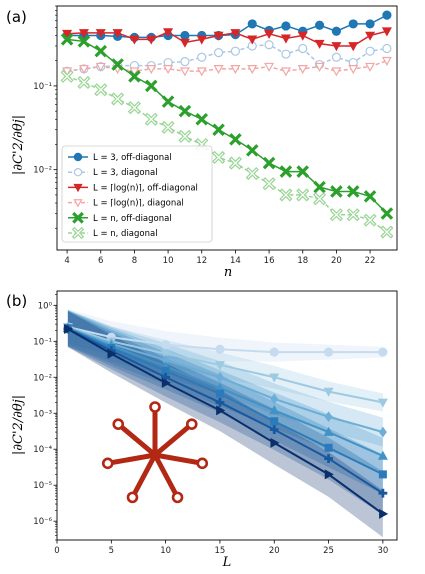 The image size is (425, 574). I want to click on panel-b-ytick-label-2: 10⁻², so click(42, 378).